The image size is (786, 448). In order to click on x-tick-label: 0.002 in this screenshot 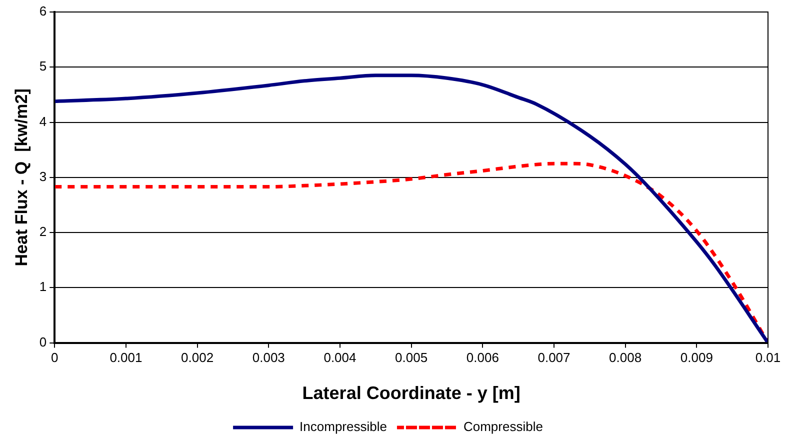, I will do `click(197, 358)`.